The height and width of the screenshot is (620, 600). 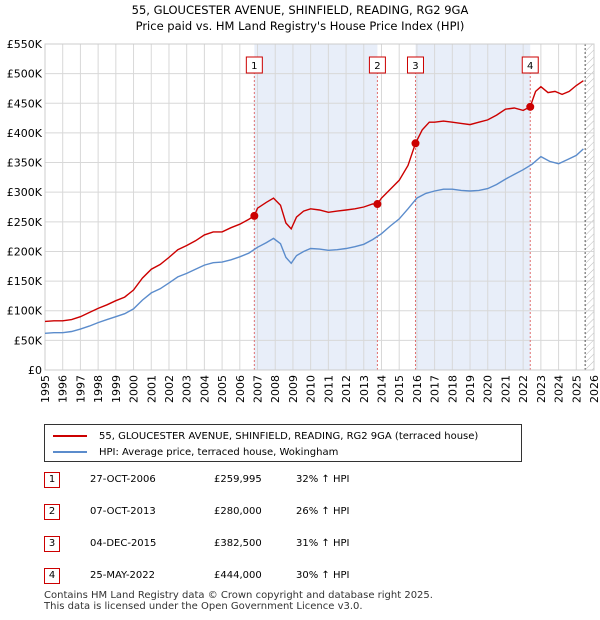 I want to click on x-tick-label: 2021, so click(x=505, y=389).